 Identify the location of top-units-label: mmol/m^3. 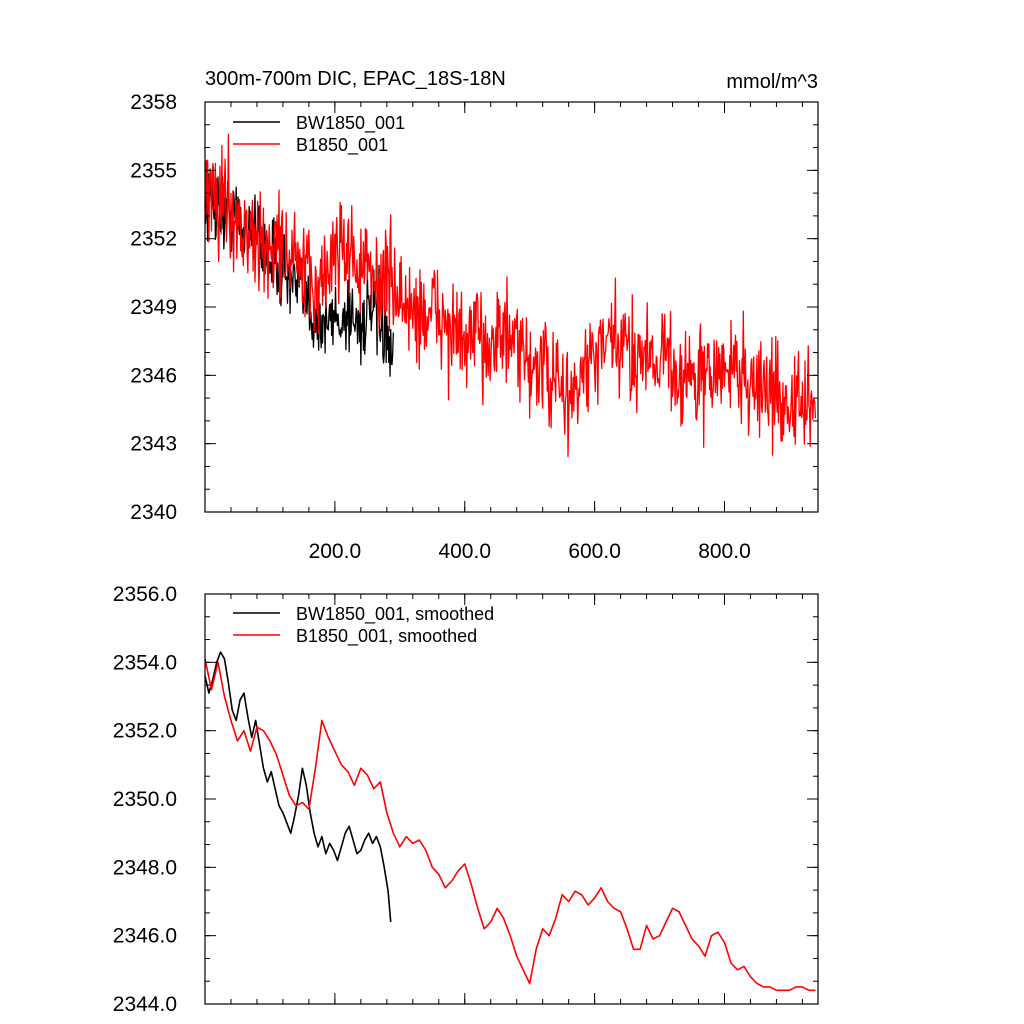
(772, 82).